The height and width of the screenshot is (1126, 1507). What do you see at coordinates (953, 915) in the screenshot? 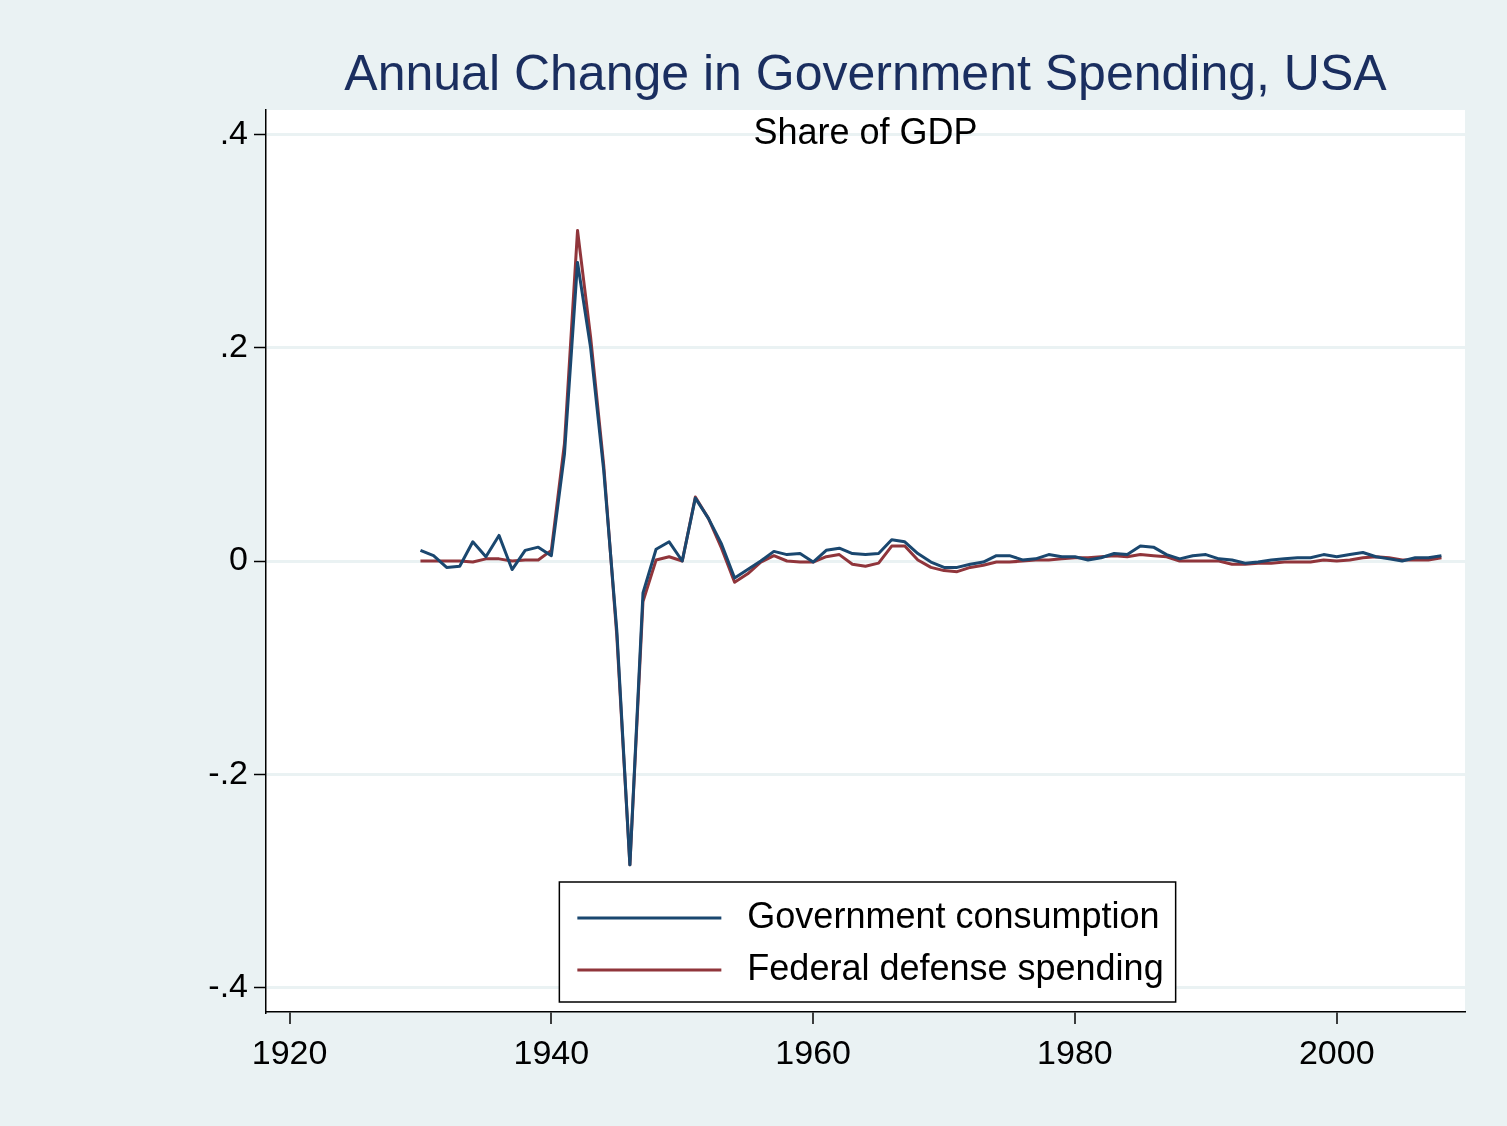
I see `legend-label: Government consumption` at bounding box center [953, 915].